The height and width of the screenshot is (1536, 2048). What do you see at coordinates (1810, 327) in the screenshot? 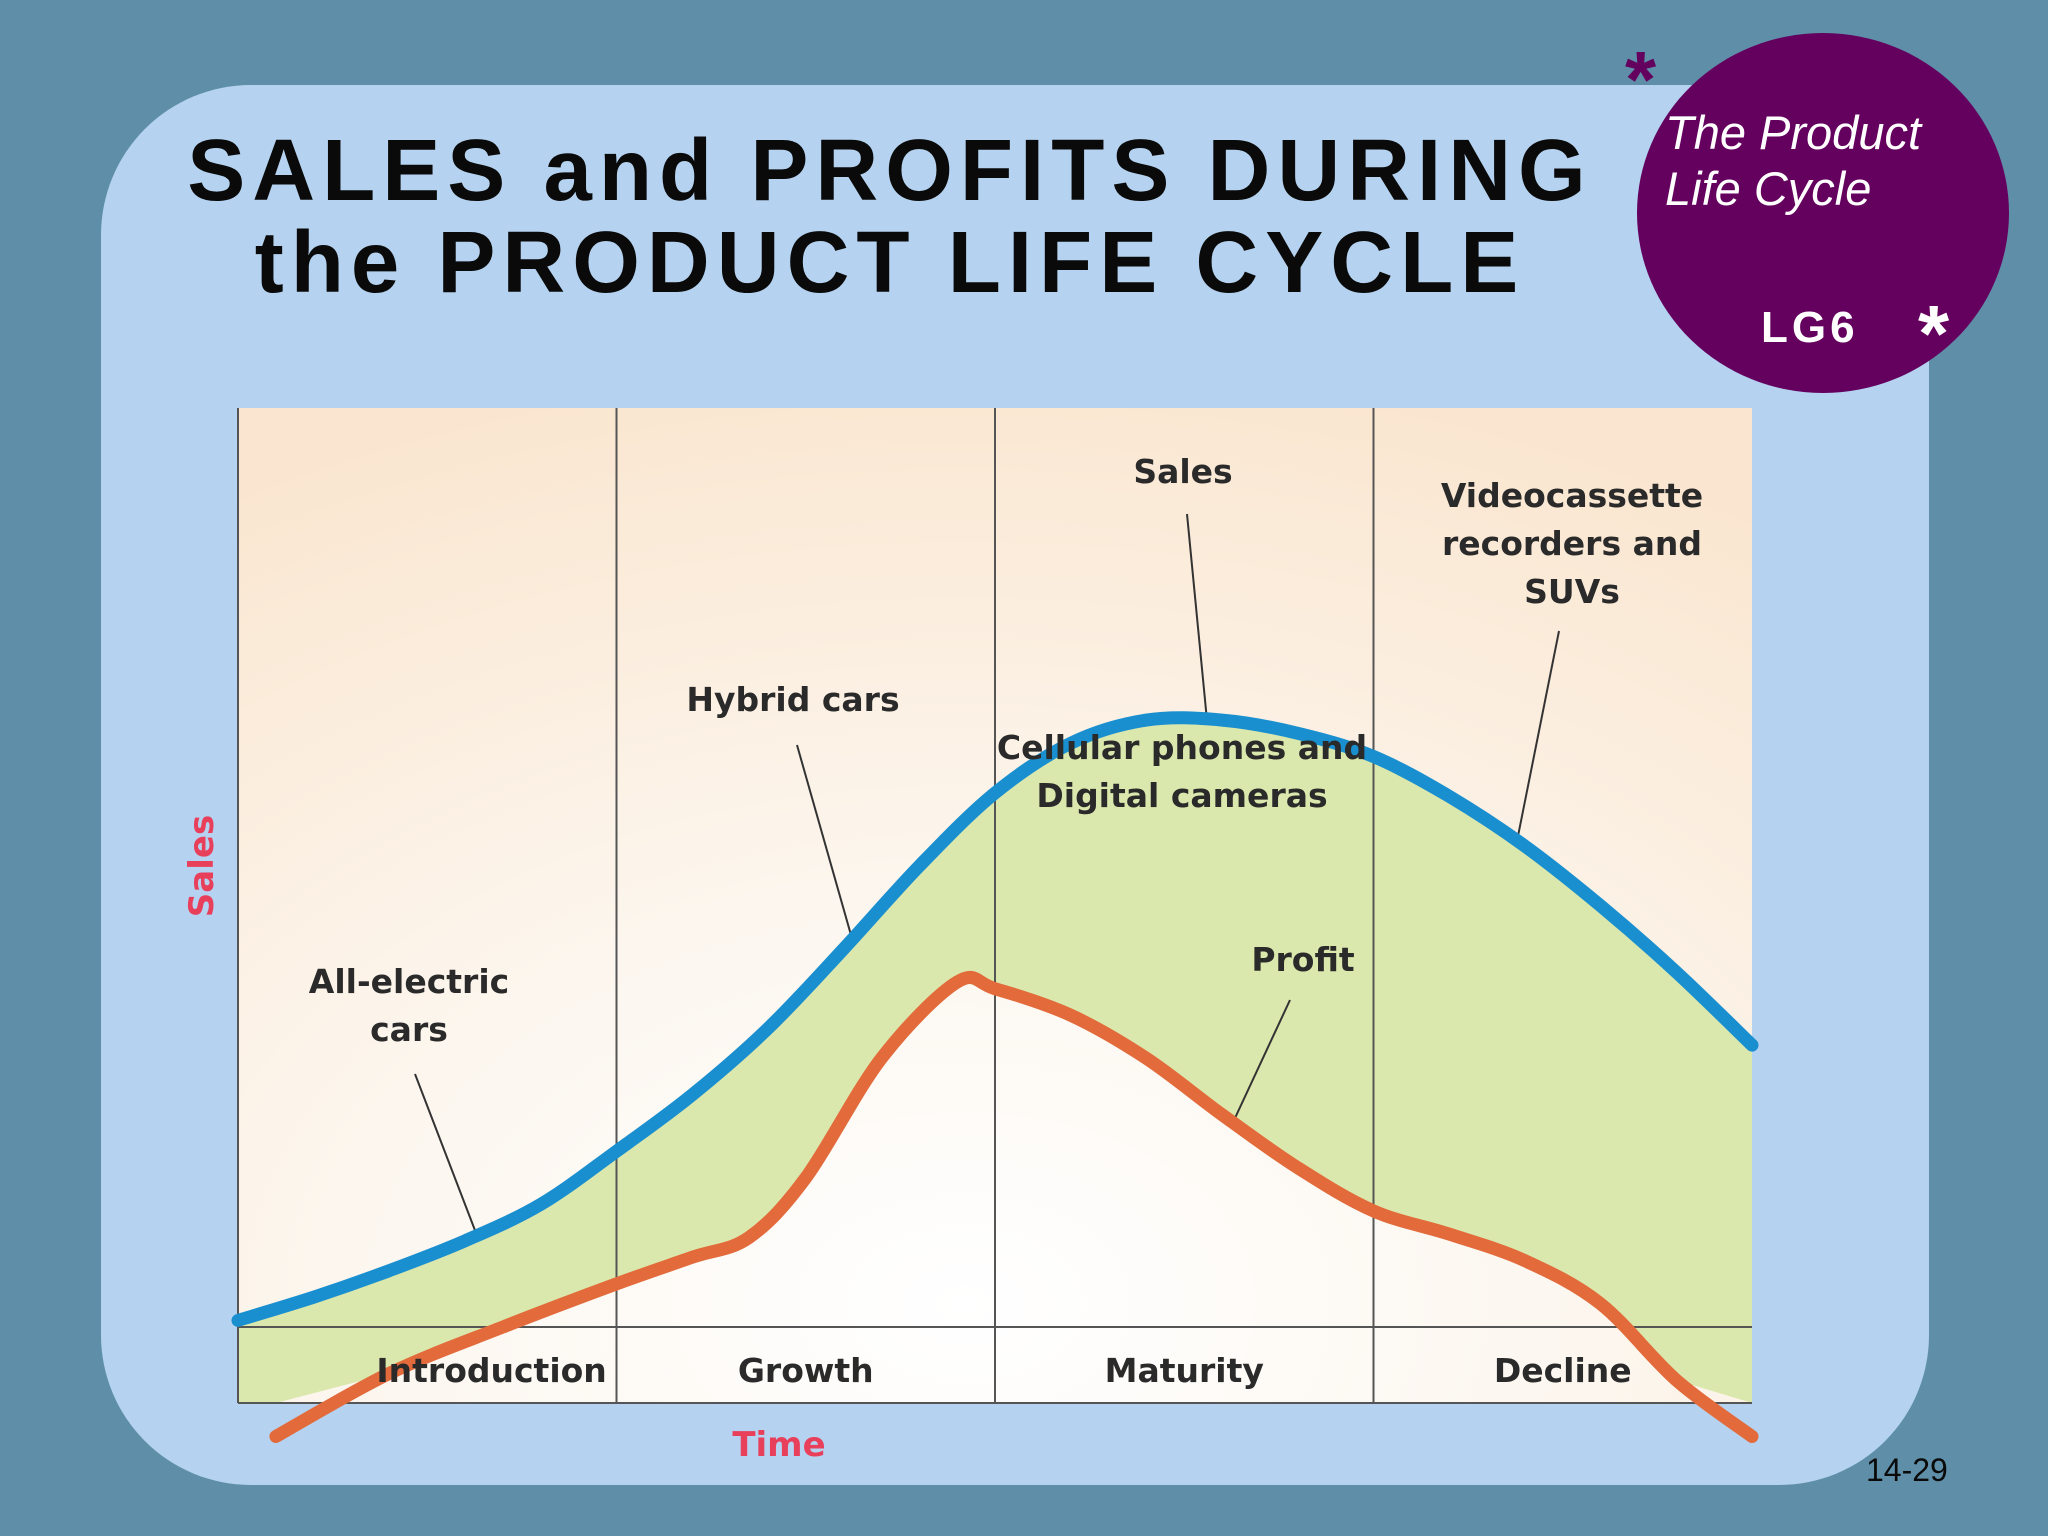
I see `learning-goal-code: LG6` at bounding box center [1810, 327].